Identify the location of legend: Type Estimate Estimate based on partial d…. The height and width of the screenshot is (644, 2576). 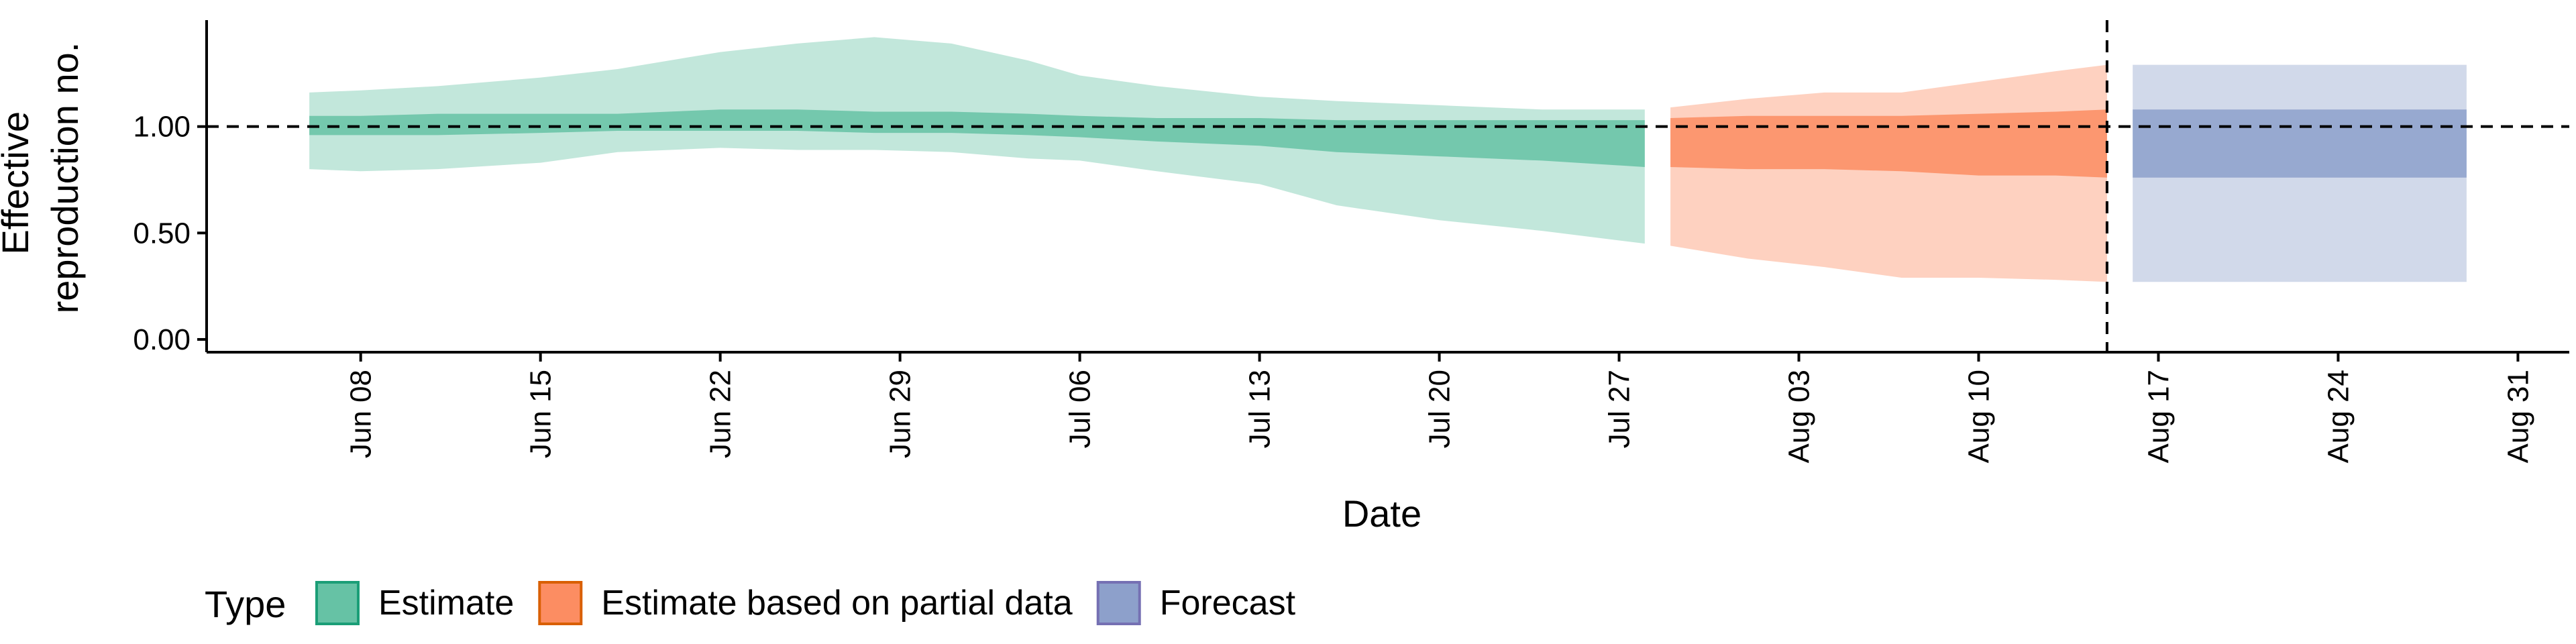
(750, 603).